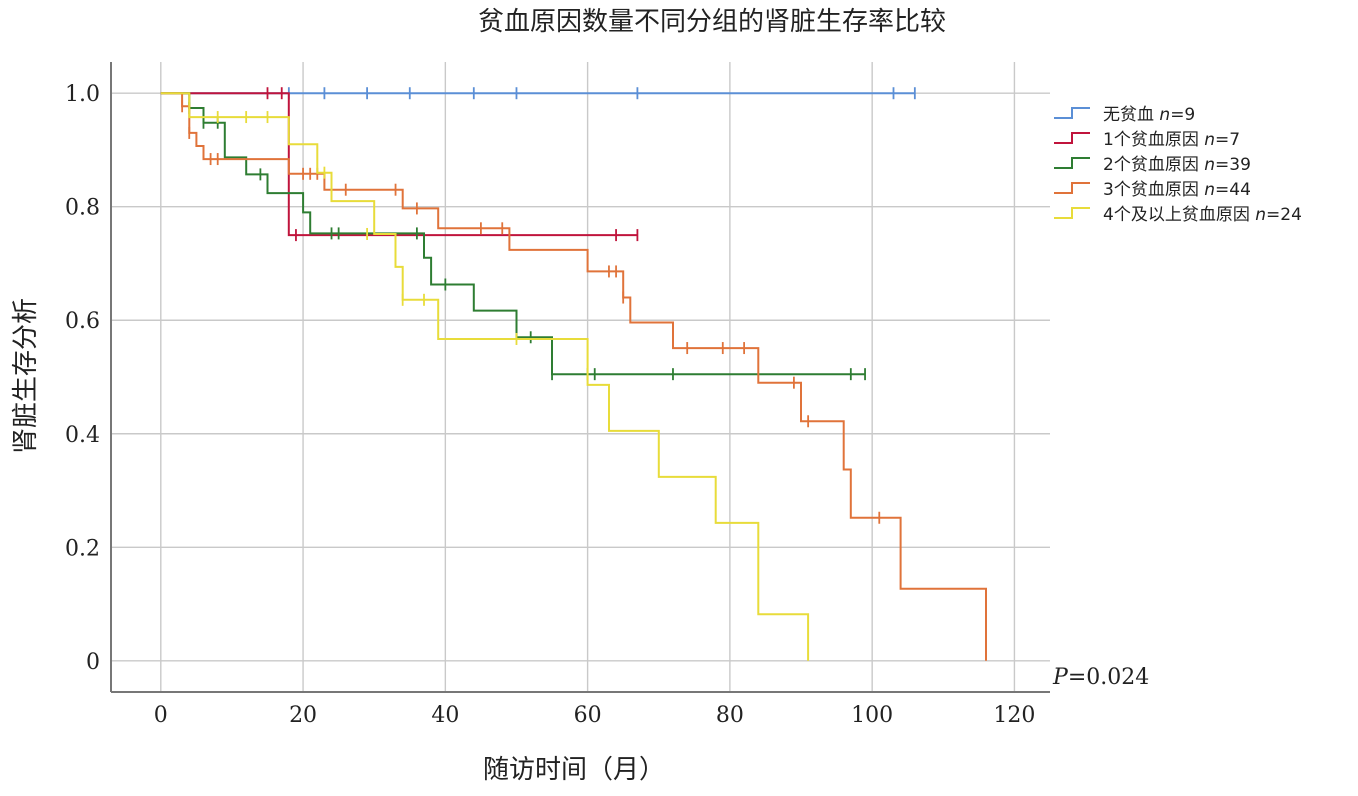 The width and height of the screenshot is (1358, 796). I want to click on p-value-annotation: P=0.024, so click(1100, 677).